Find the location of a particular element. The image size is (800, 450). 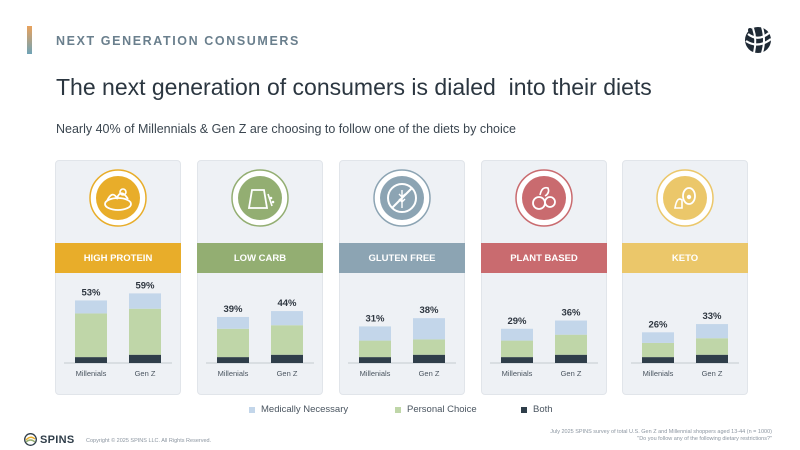

total-label-gen-z: 36% is located at coordinates (571, 313).